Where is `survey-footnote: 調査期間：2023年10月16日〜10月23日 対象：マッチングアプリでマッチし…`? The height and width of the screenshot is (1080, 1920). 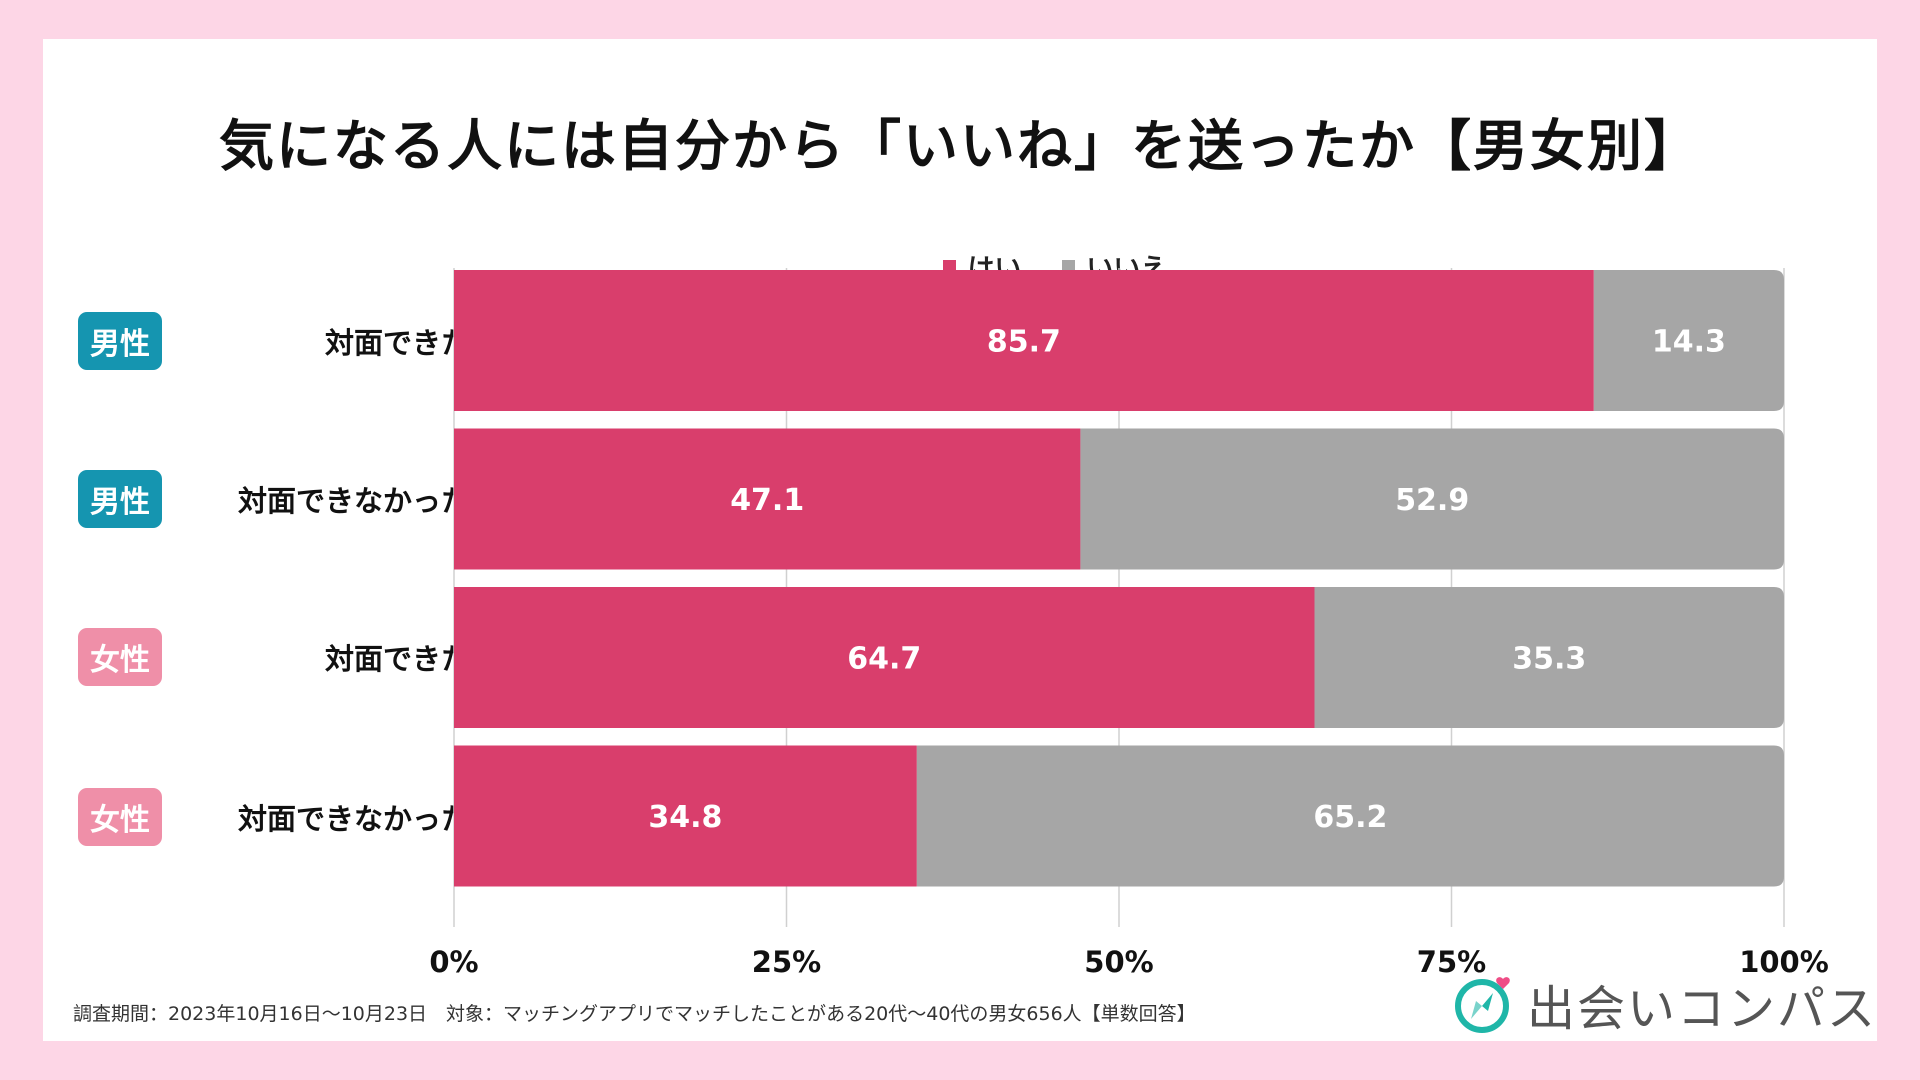
survey-footnote: 調査期間：2023年10月16日〜10月23日 対象：マッチングアプリでマッチし… is located at coordinates (634, 1014).